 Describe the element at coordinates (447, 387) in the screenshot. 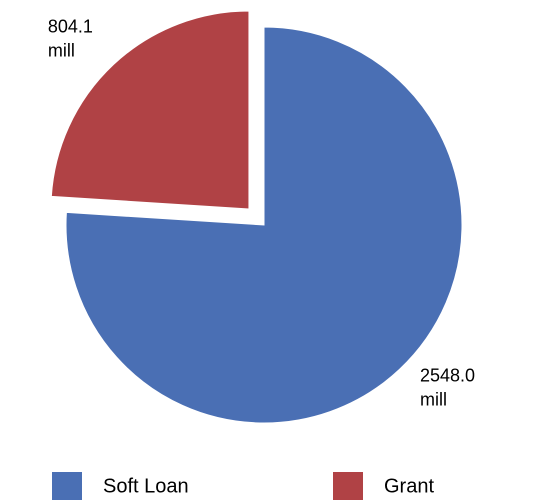

I see `data-label: 2548.0 mill` at that location.